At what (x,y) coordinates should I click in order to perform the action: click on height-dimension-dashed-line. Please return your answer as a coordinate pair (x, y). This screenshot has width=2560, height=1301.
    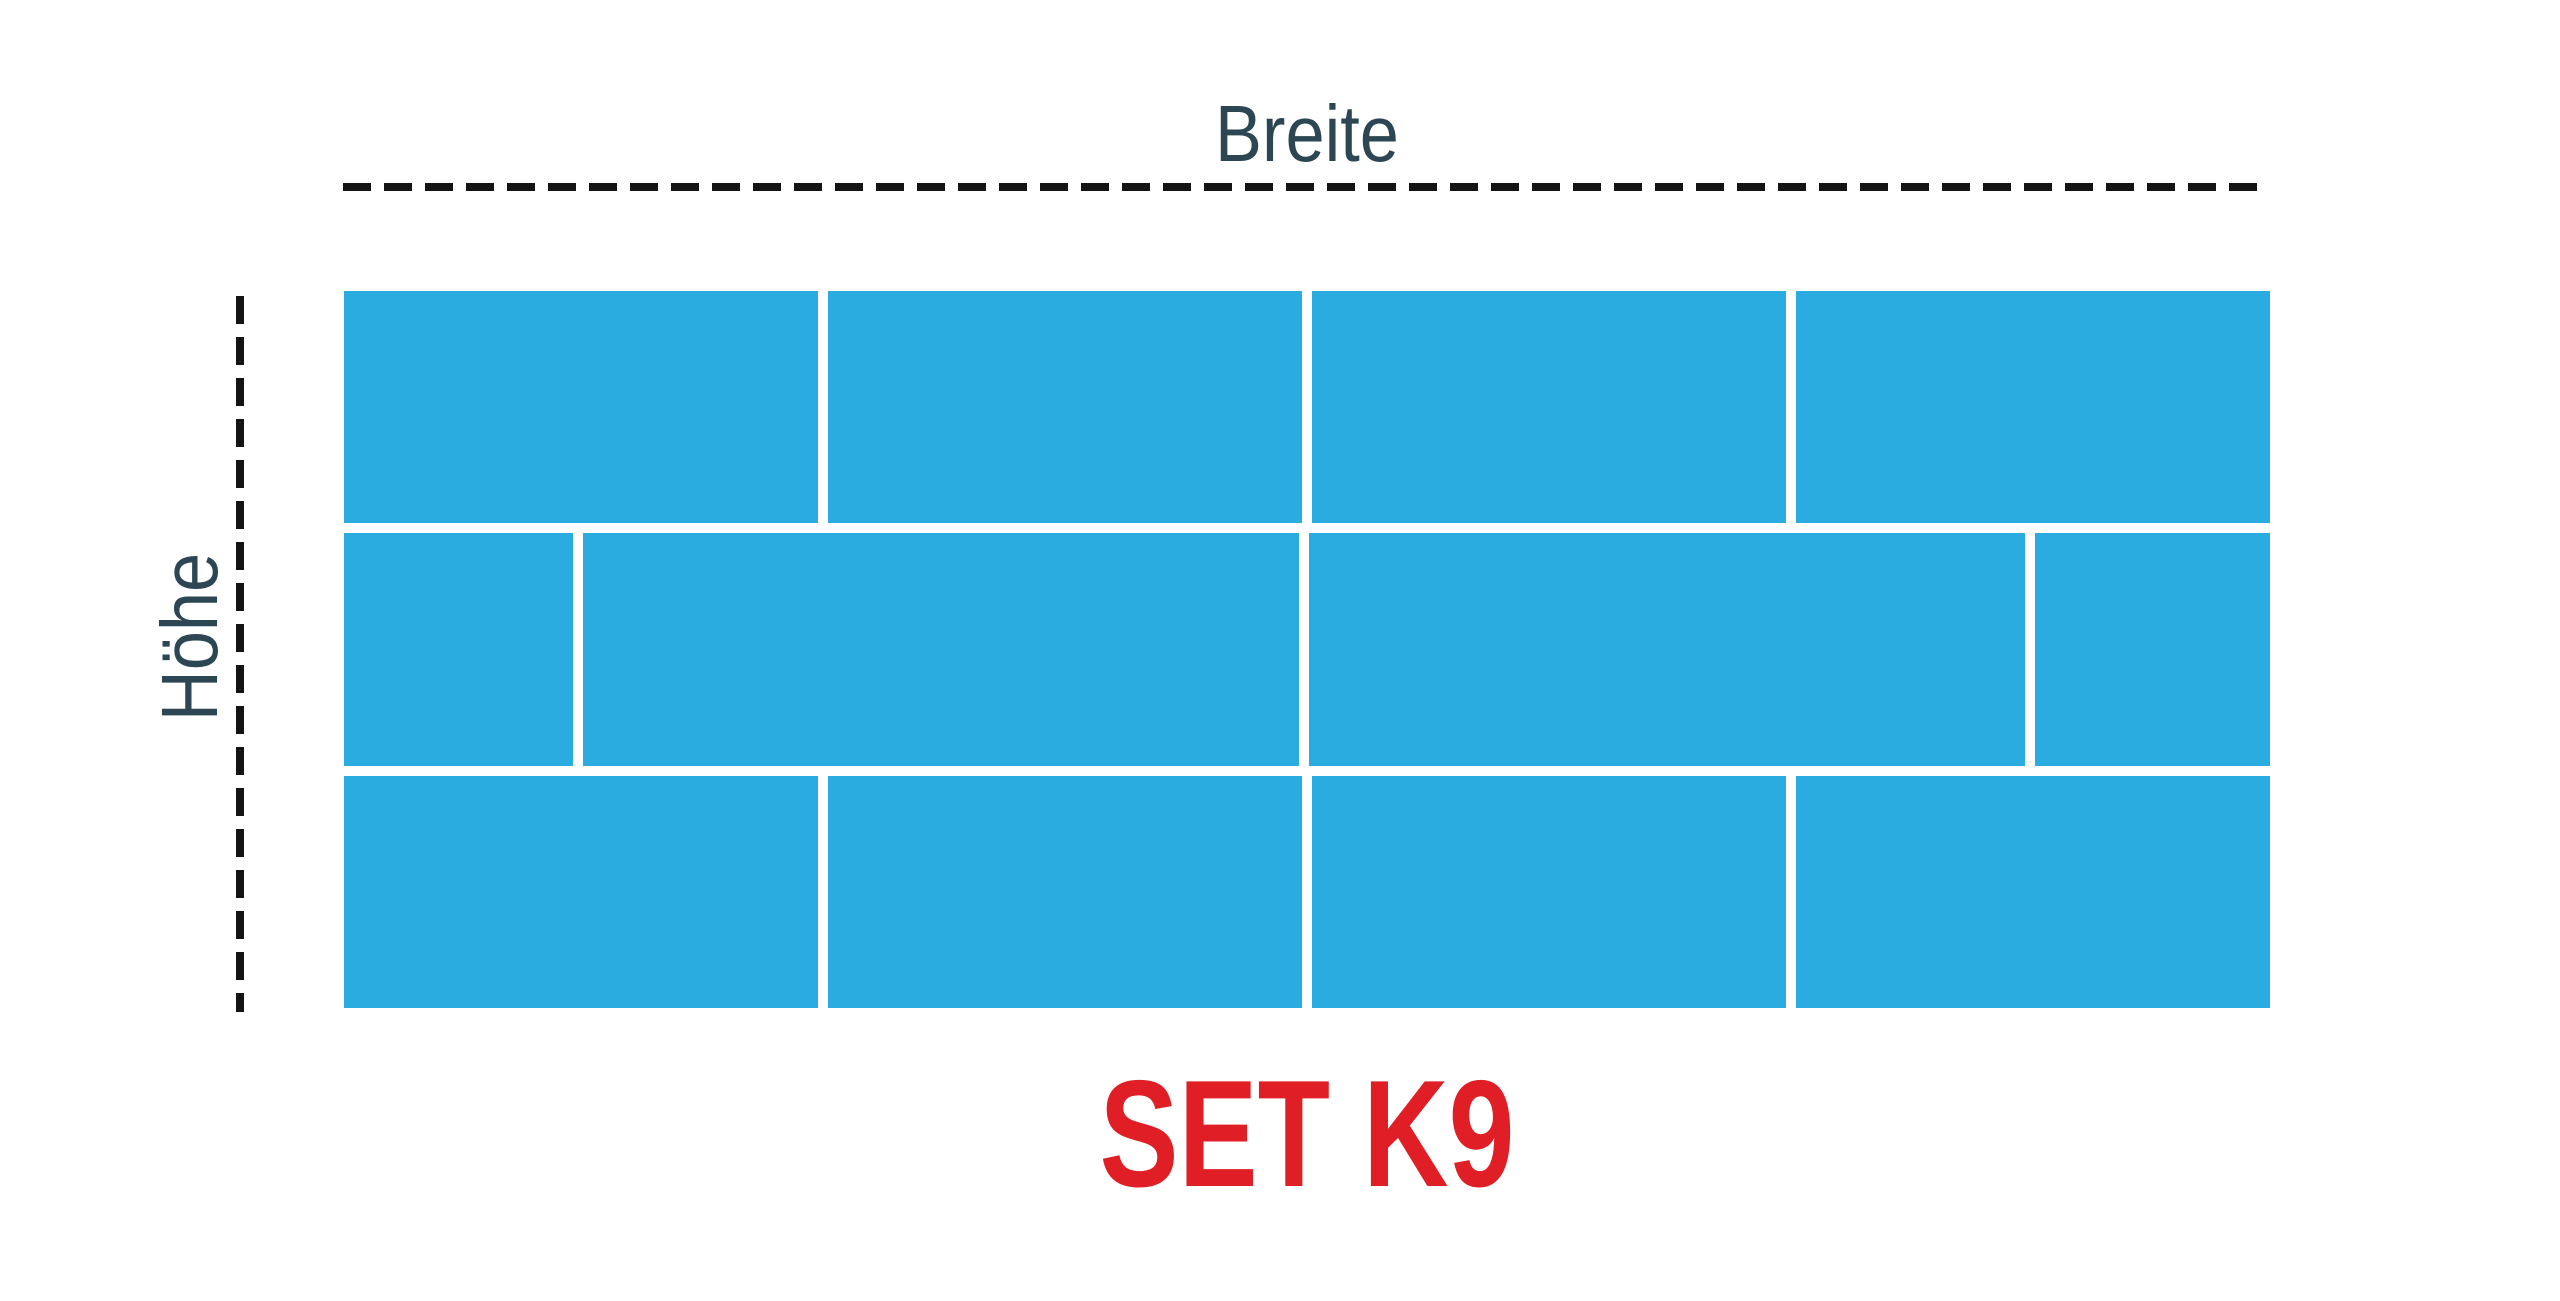
    Looking at the image, I should click on (240, 654).